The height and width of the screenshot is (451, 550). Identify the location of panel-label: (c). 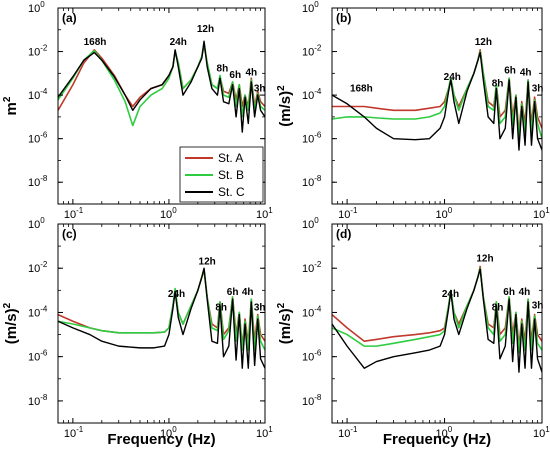
(69, 234).